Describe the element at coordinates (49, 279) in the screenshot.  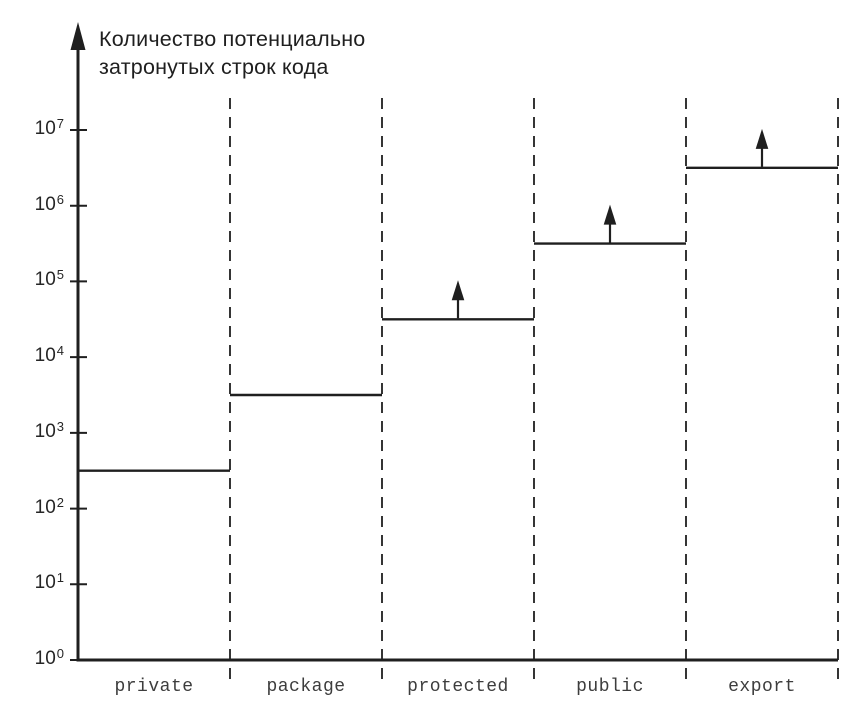
I see `y-tick-label-10e5: 10⁵` at that location.